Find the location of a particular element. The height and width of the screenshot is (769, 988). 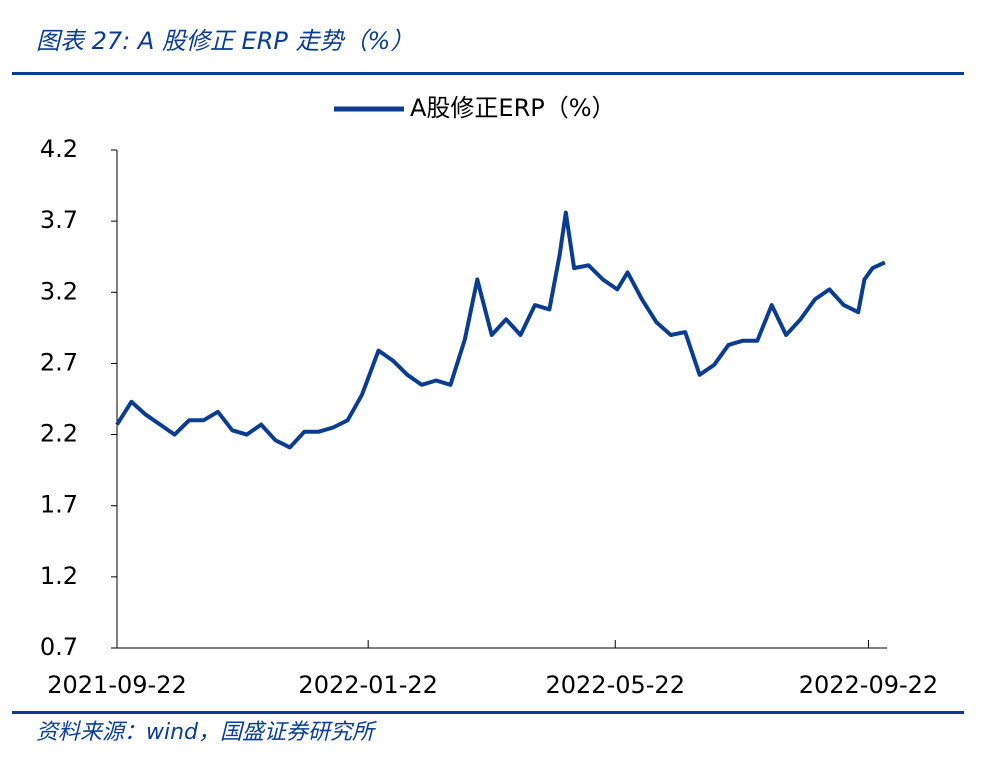

y-tick-label: 1.7 is located at coordinates (59, 505).